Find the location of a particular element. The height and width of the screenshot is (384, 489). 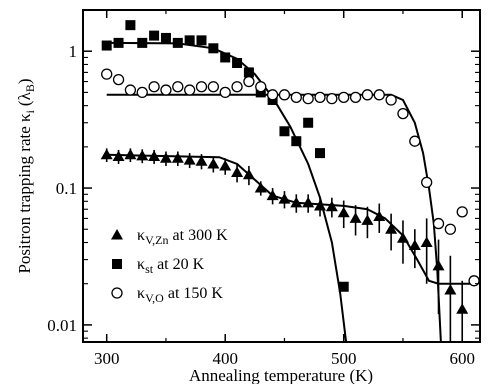

y-axis-label-subscript: i is located at coordinates (30, 111).